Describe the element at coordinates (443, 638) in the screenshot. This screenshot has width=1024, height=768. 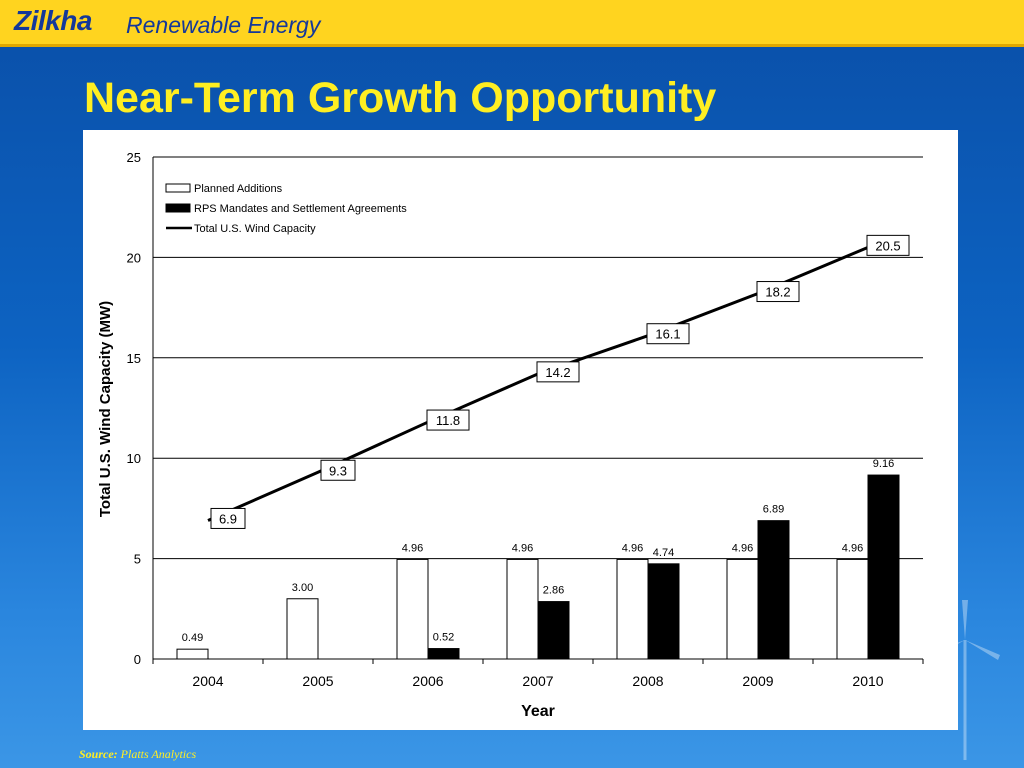
I see `rps-mandates-value-label: 0.52` at that location.